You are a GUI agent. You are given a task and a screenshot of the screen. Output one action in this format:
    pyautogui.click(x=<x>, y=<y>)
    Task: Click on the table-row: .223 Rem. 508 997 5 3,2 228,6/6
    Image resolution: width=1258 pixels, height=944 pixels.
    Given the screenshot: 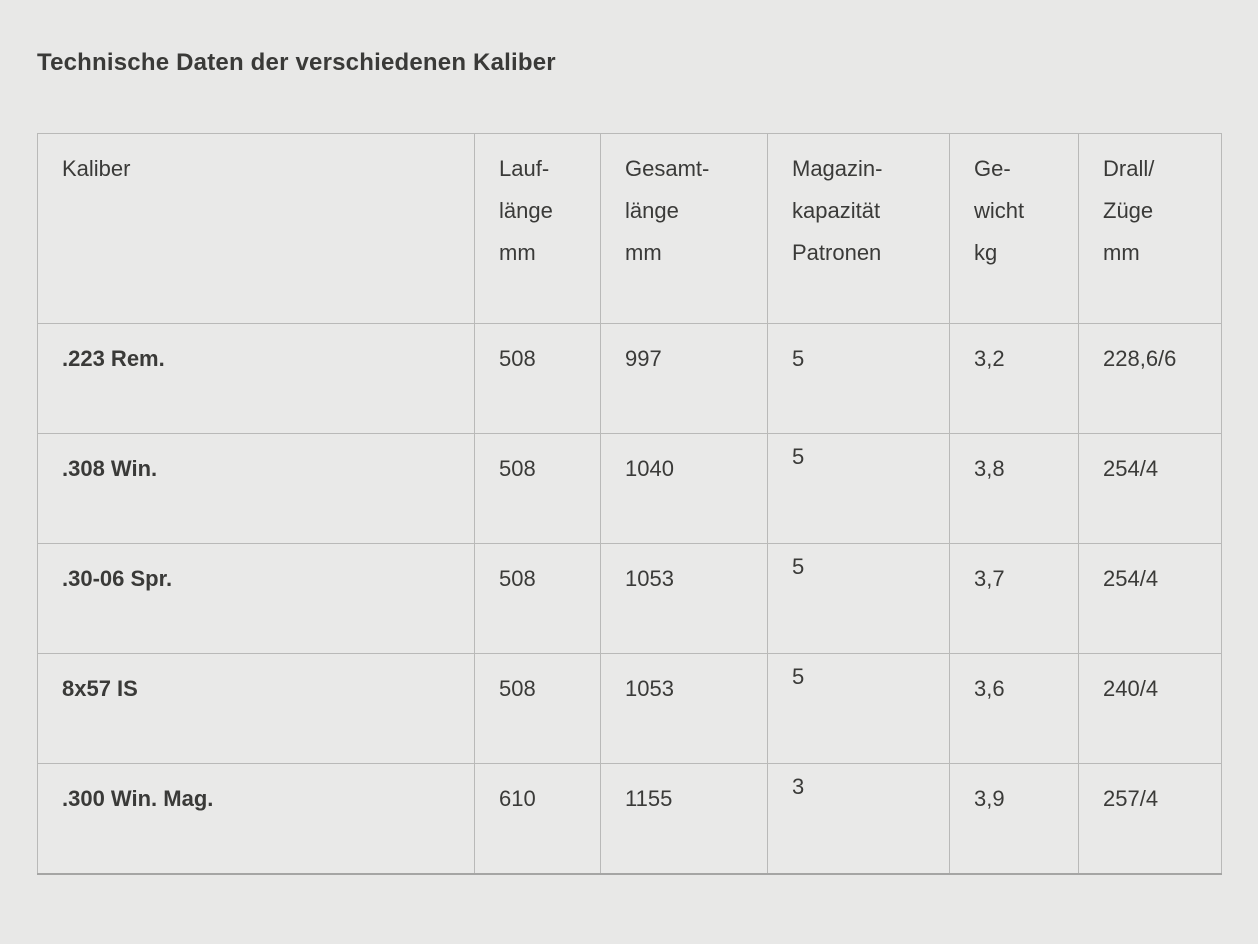 What is the action you would take?
    pyautogui.click(x=629, y=378)
    